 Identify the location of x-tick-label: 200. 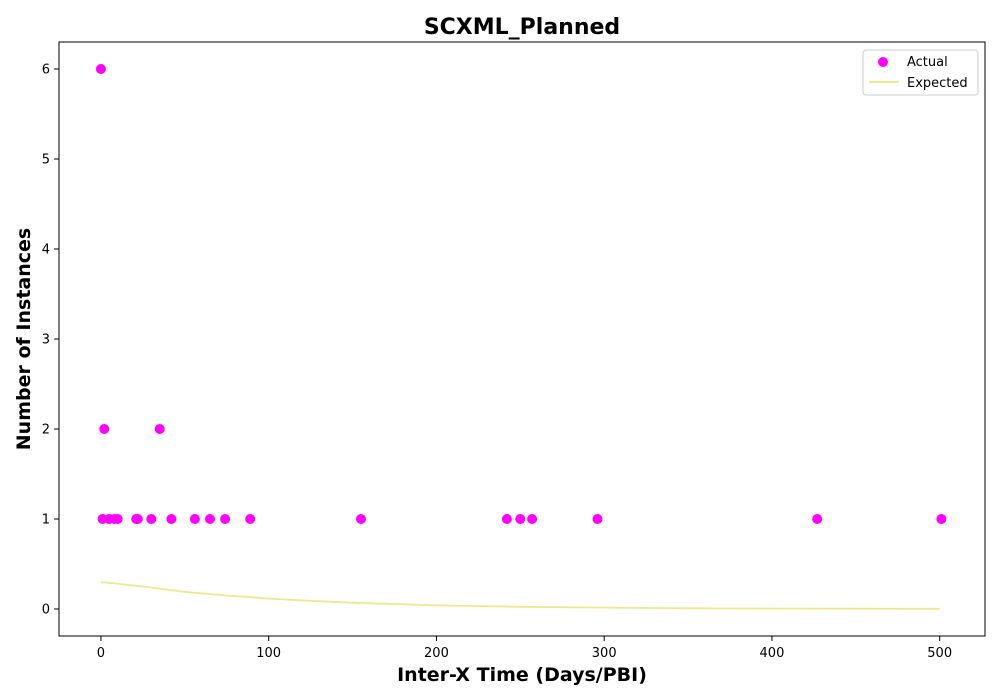
(436, 653).